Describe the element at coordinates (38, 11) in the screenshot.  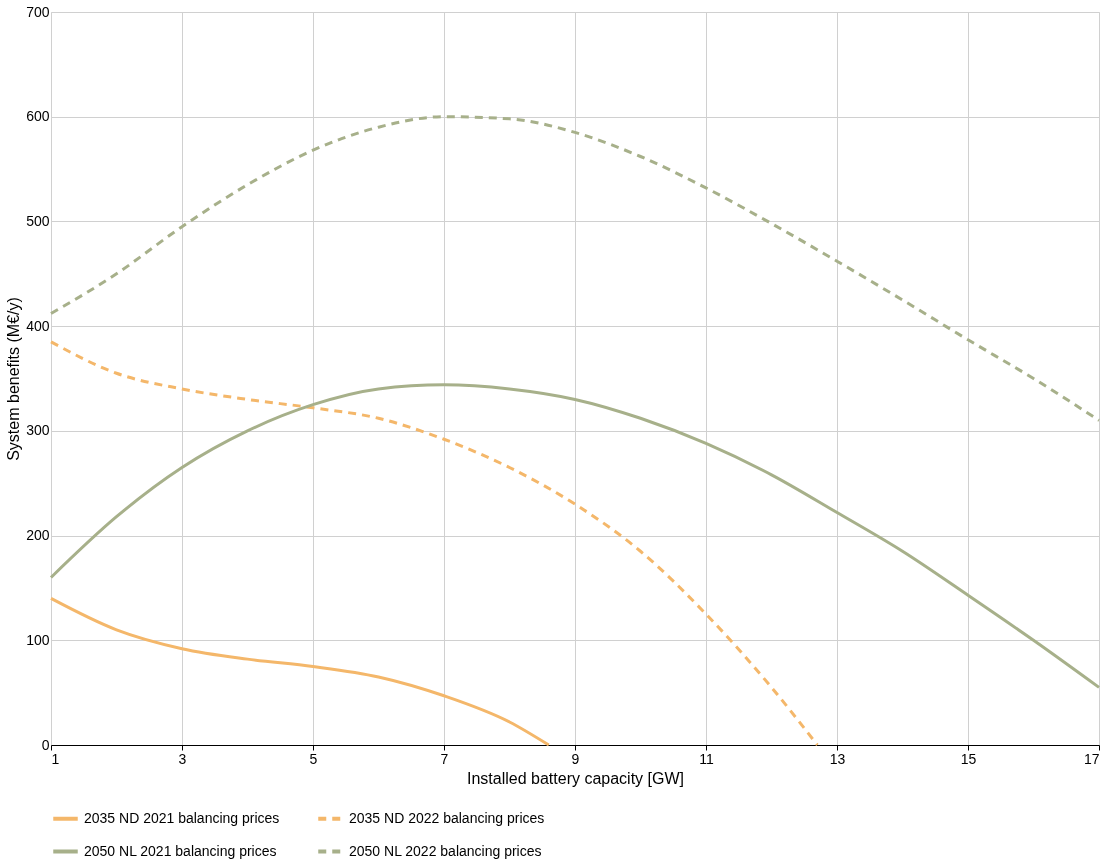
I see `y-tick-label: 700` at that location.